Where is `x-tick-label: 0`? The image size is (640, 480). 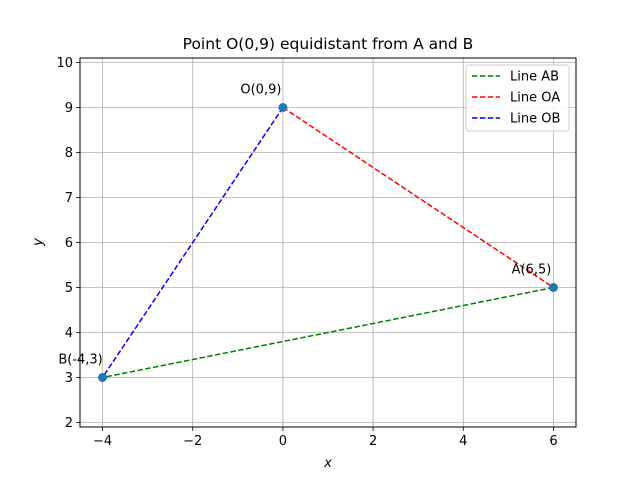
x-tick-label: 0 is located at coordinates (283, 441).